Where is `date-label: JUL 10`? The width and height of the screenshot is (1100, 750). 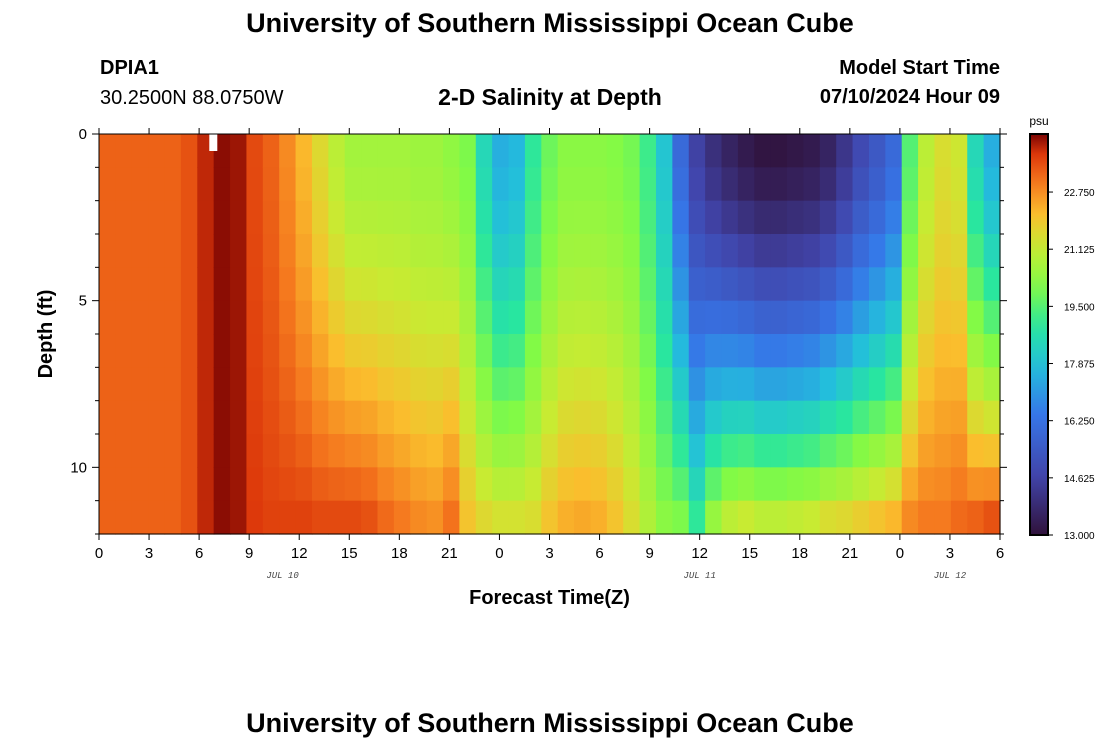
date-label: JUL 10 is located at coordinates (282, 576).